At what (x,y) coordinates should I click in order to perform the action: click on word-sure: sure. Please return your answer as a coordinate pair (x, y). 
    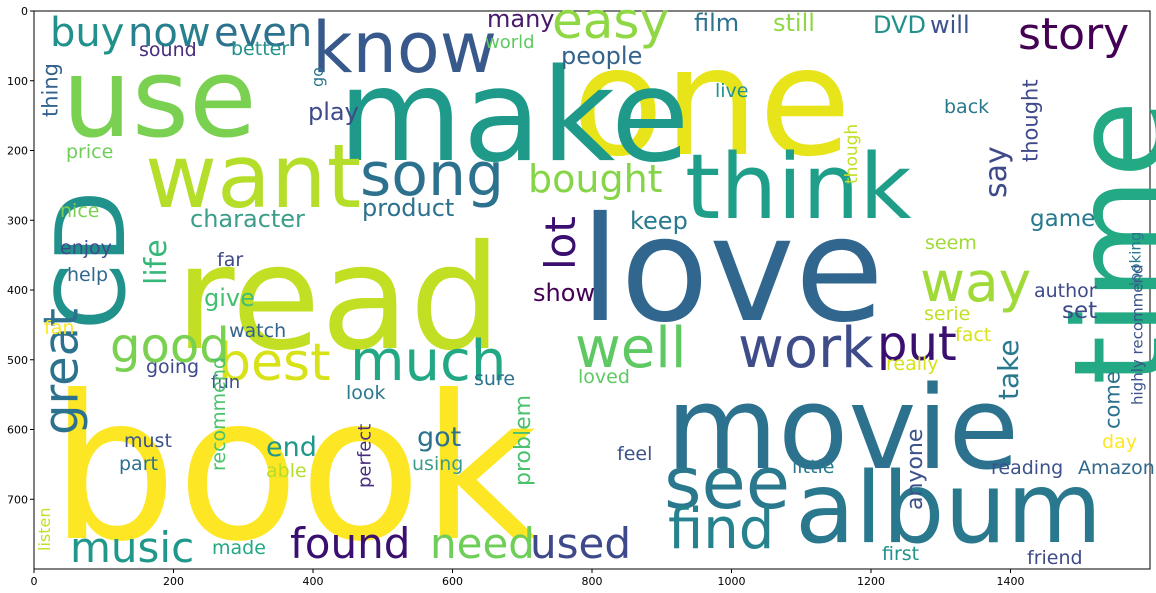
    Looking at the image, I should click on (494, 379).